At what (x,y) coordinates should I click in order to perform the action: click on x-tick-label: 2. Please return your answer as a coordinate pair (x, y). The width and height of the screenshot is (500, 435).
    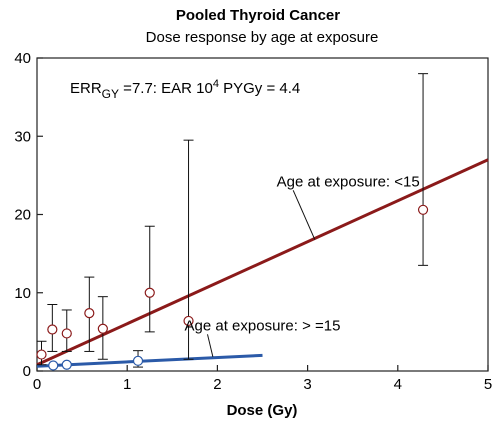
    Looking at the image, I should click on (217, 384).